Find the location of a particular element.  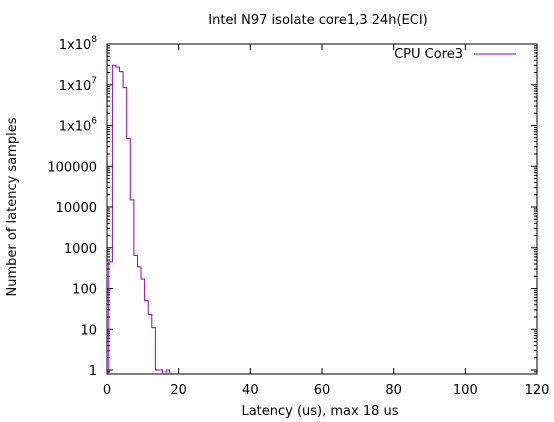

x-tick-label: 40 is located at coordinates (250, 390).